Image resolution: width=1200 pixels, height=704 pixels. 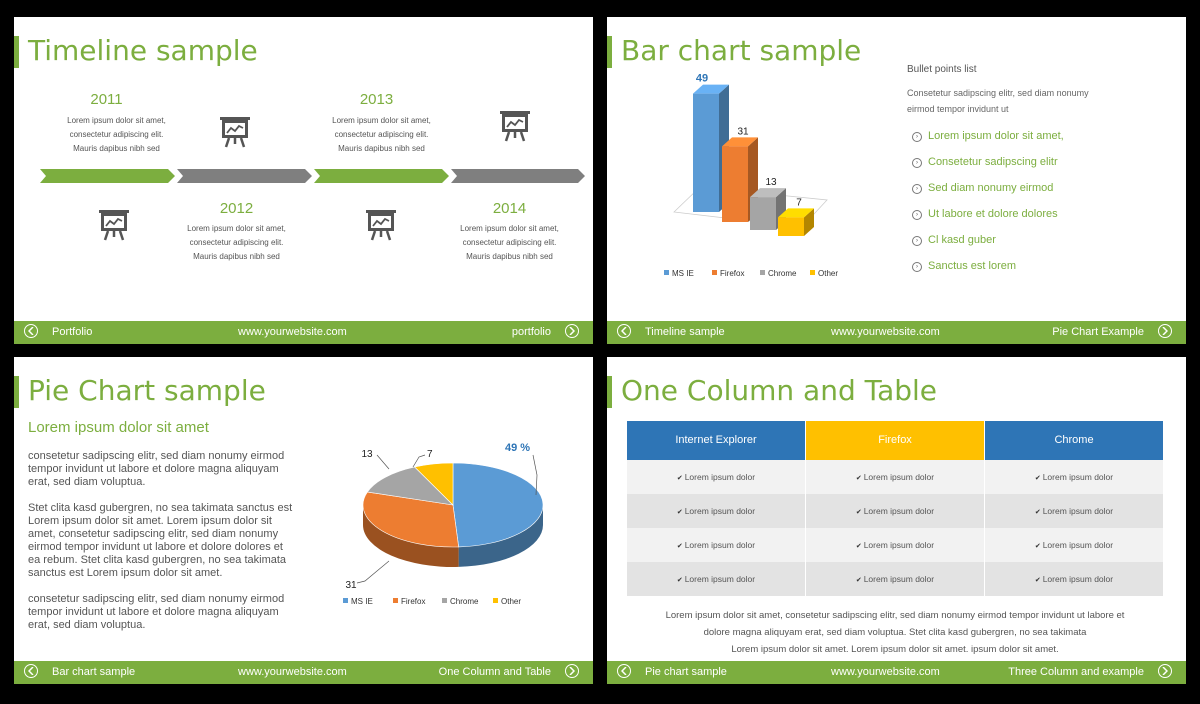 What do you see at coordinates (1098, 332) in the screenshot?
I see `footer-next-link: Pie Chart Example` at bounding box center [1098, 332].